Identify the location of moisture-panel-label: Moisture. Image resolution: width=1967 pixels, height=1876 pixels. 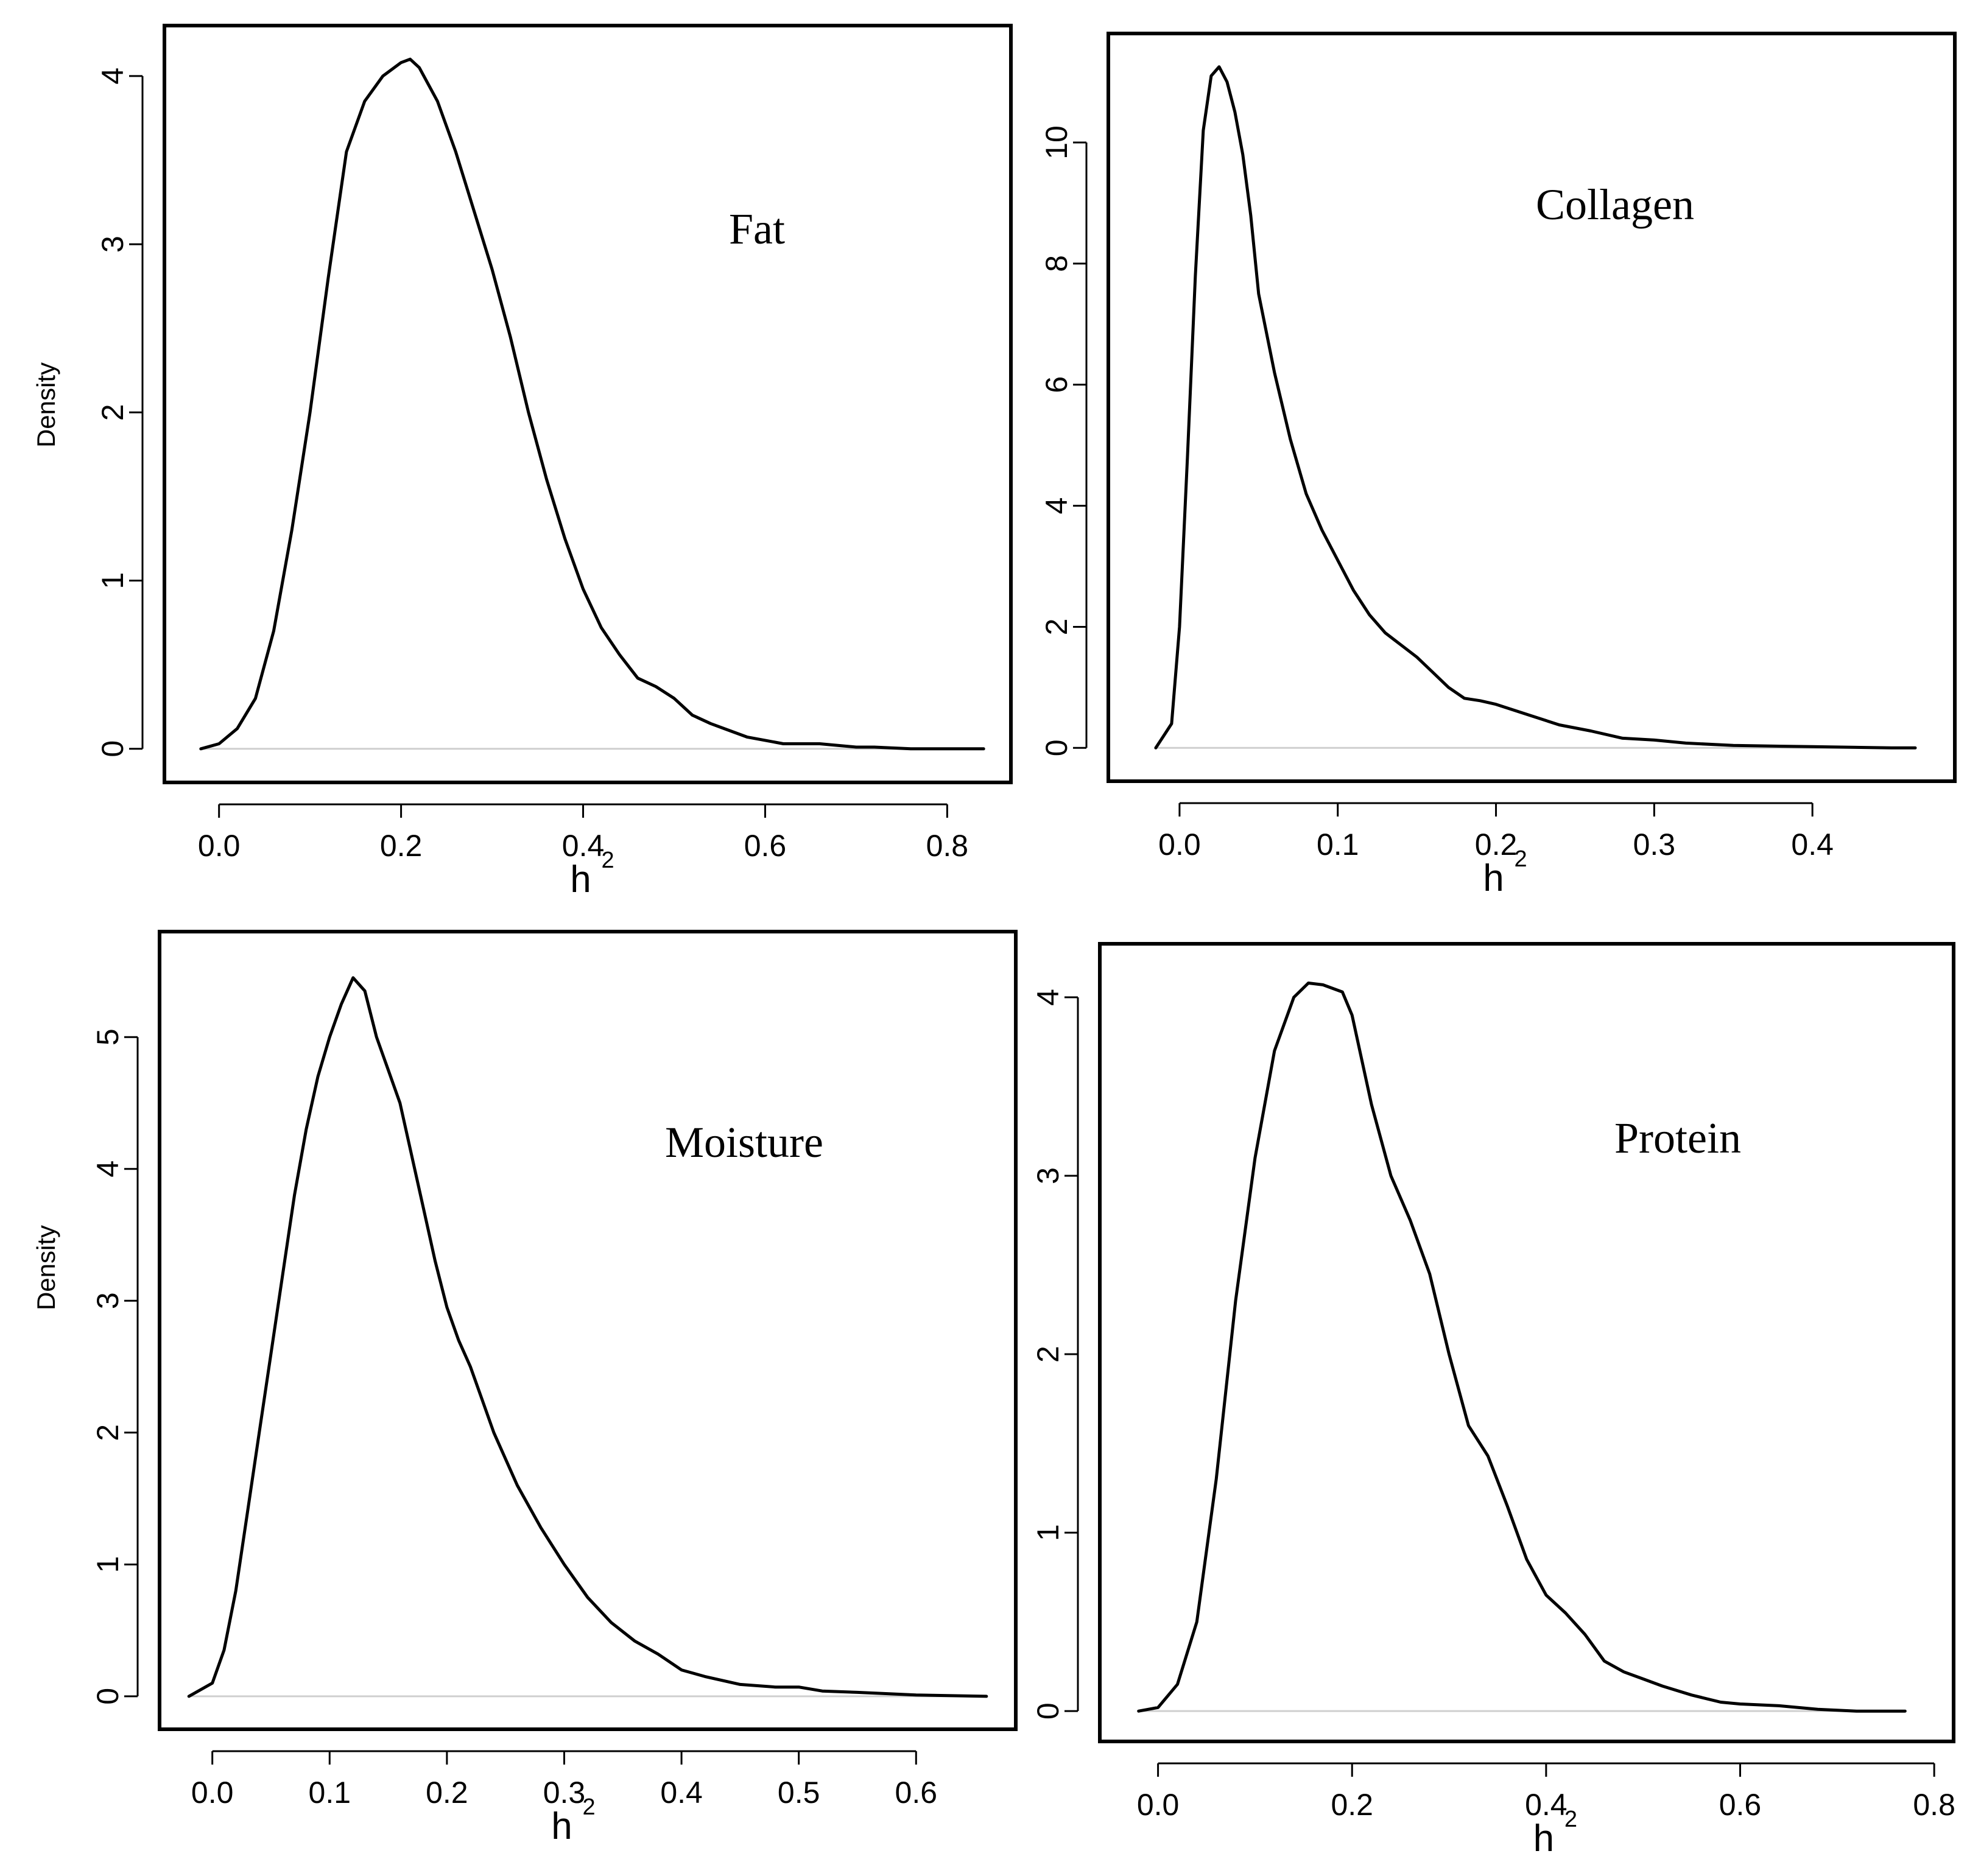
(744, 1142).